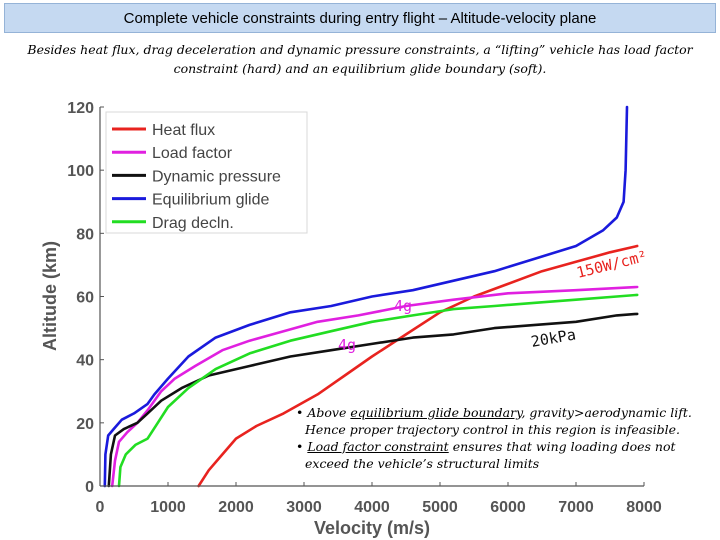 This screenshot has width=720, height=540. What do you see at coordinates (436, 412) in the screenshot?
I see `note1-underlined: equilibrium glide boundary` at bounding box center [436, 412].